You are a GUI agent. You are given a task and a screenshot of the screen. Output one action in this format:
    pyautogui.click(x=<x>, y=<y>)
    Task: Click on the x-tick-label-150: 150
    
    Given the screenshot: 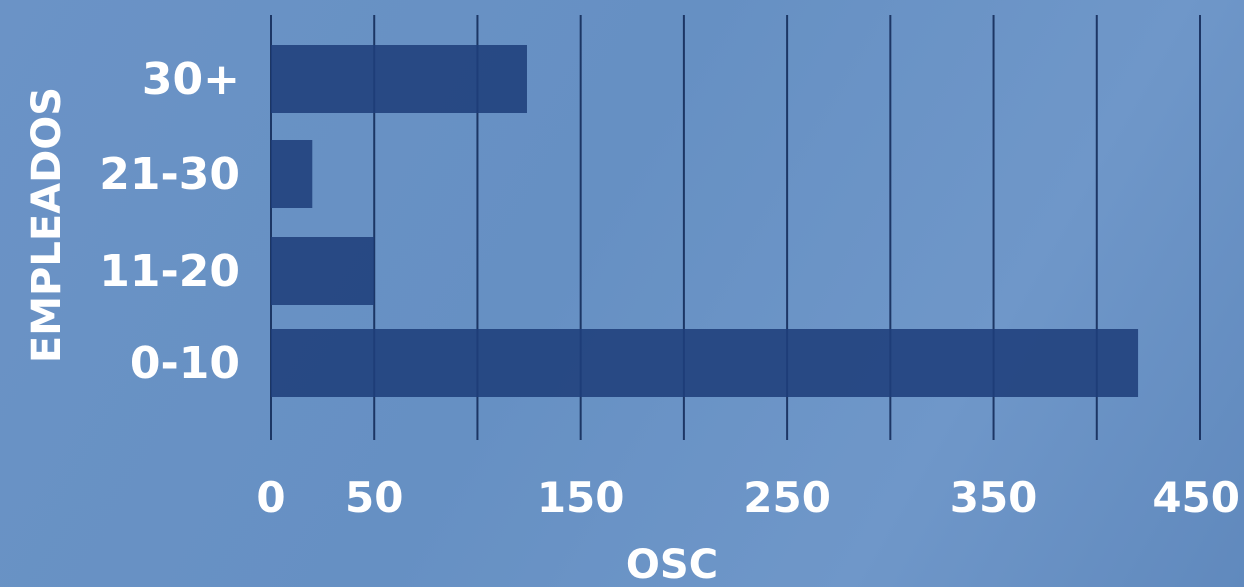 What is the action you would take?
    pyautogui.click(x=581, y=497)
    